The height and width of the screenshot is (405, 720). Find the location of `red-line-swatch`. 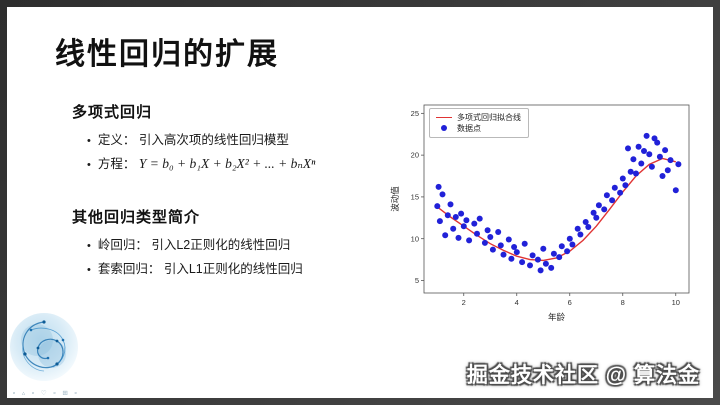

red-line-swatch is located at coordinates (444, 117).